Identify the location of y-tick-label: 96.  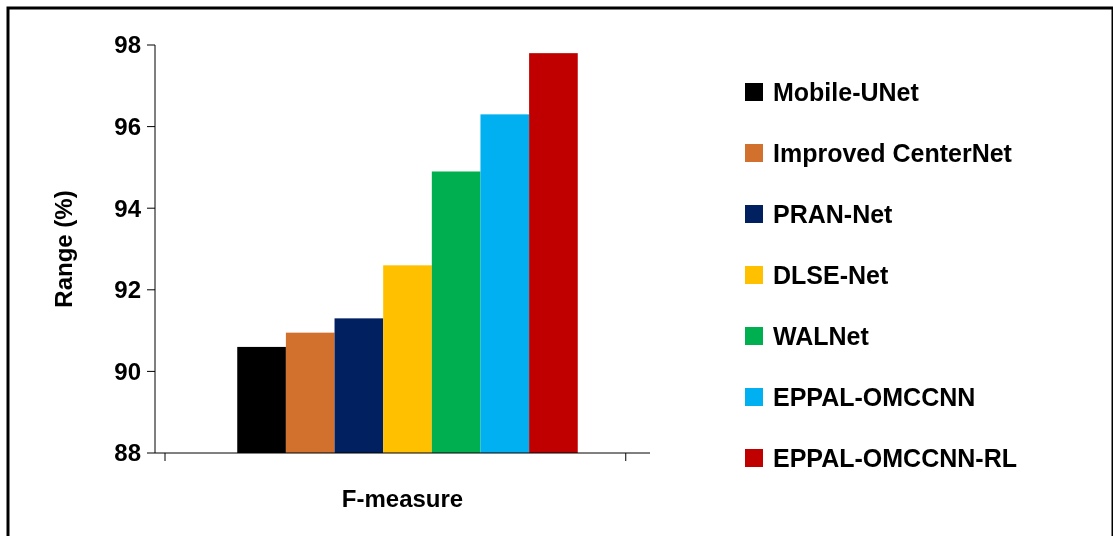
(127, 126).